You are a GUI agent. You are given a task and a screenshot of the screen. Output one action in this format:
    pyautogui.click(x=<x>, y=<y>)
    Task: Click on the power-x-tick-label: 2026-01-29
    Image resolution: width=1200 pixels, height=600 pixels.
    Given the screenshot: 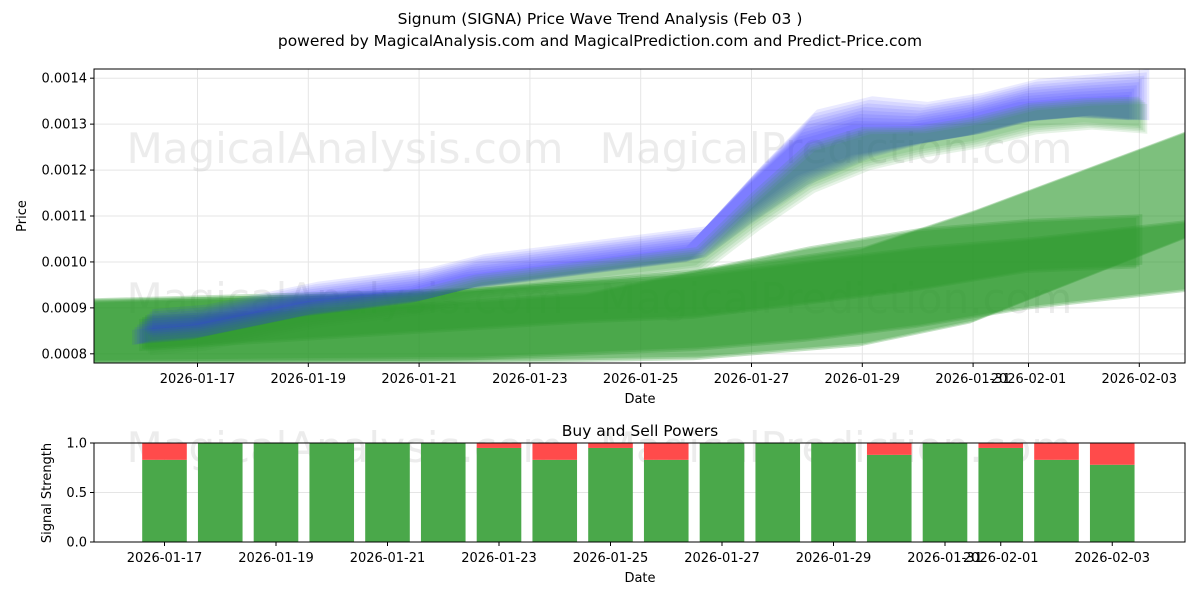 What is the action you would take?
    pyautogui.click(x=834, y=558)
    